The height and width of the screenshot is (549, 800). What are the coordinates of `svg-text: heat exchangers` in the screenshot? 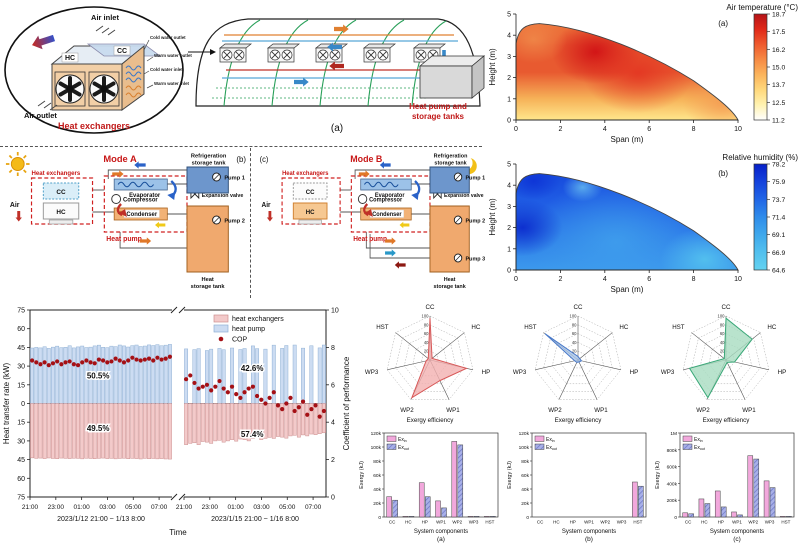 It's located at (258, 319).